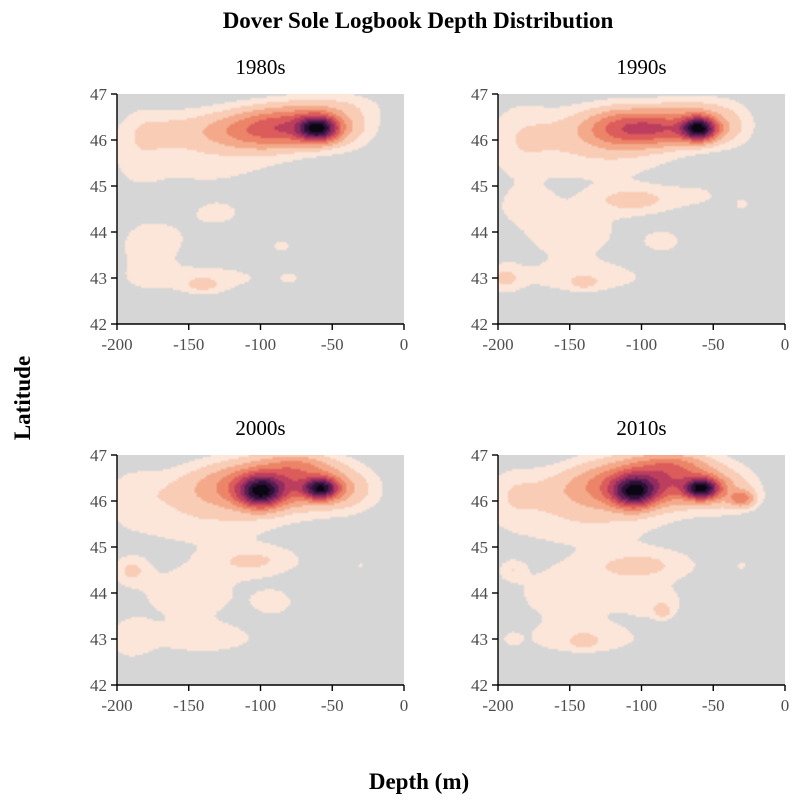 Image resolution: width=800 pixels, height=800 pixels. What do you see at coordinates (641, 67) in the screenshot?
I see `panel-title: 1990s` at bounding box center [641, 67].